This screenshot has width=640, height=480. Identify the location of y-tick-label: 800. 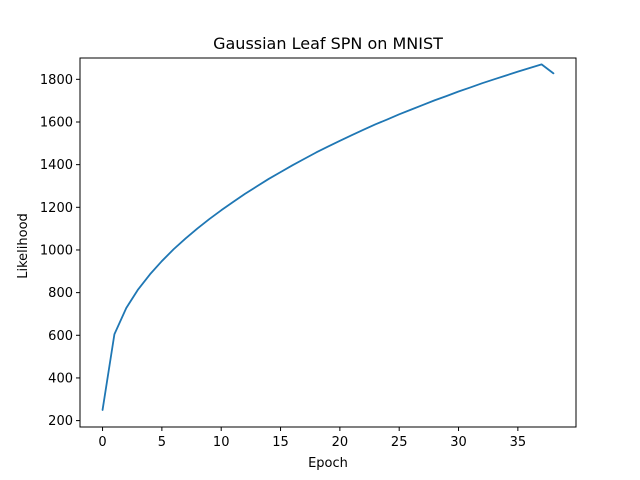
(60, 293).